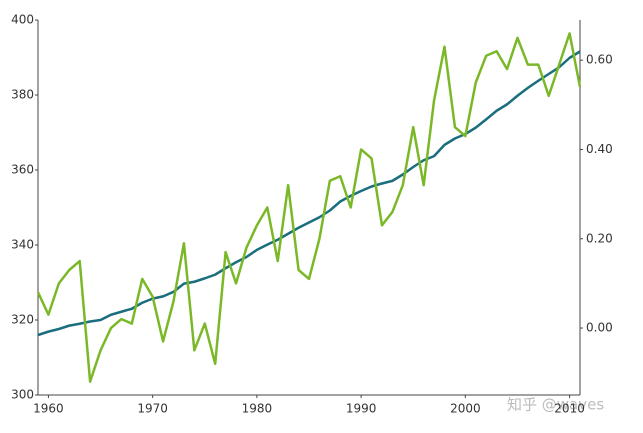  What do you see at coordinates (22, 20) in the screenshot?
I see `y-tick-label: 400` at bounding box center [22, 20].